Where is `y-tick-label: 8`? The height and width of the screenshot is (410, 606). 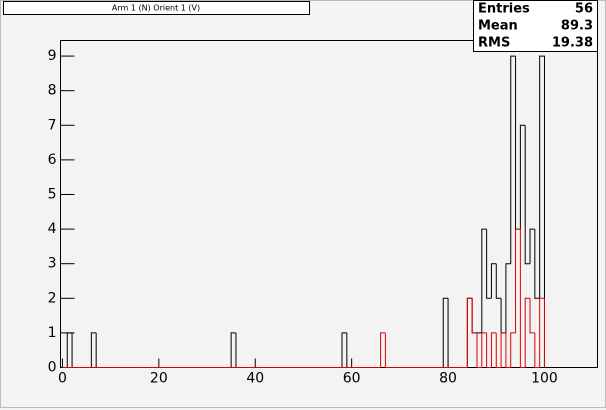
y-tick-label: 8 is located at coordinates (52, 91).